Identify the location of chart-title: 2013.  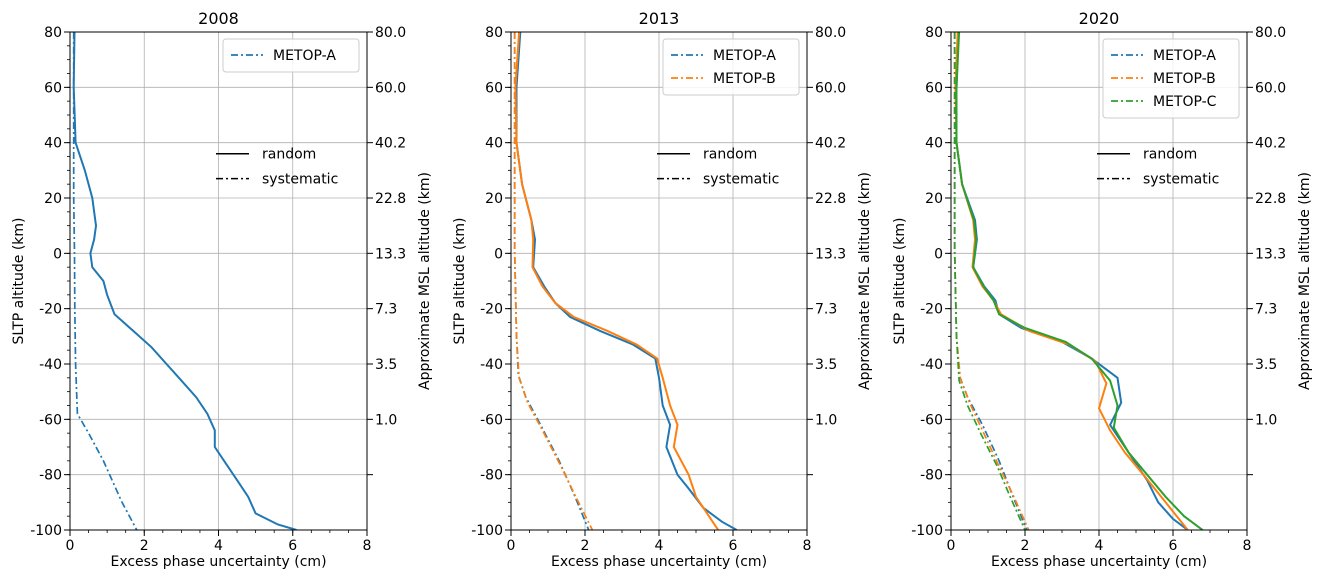
(659, 18).